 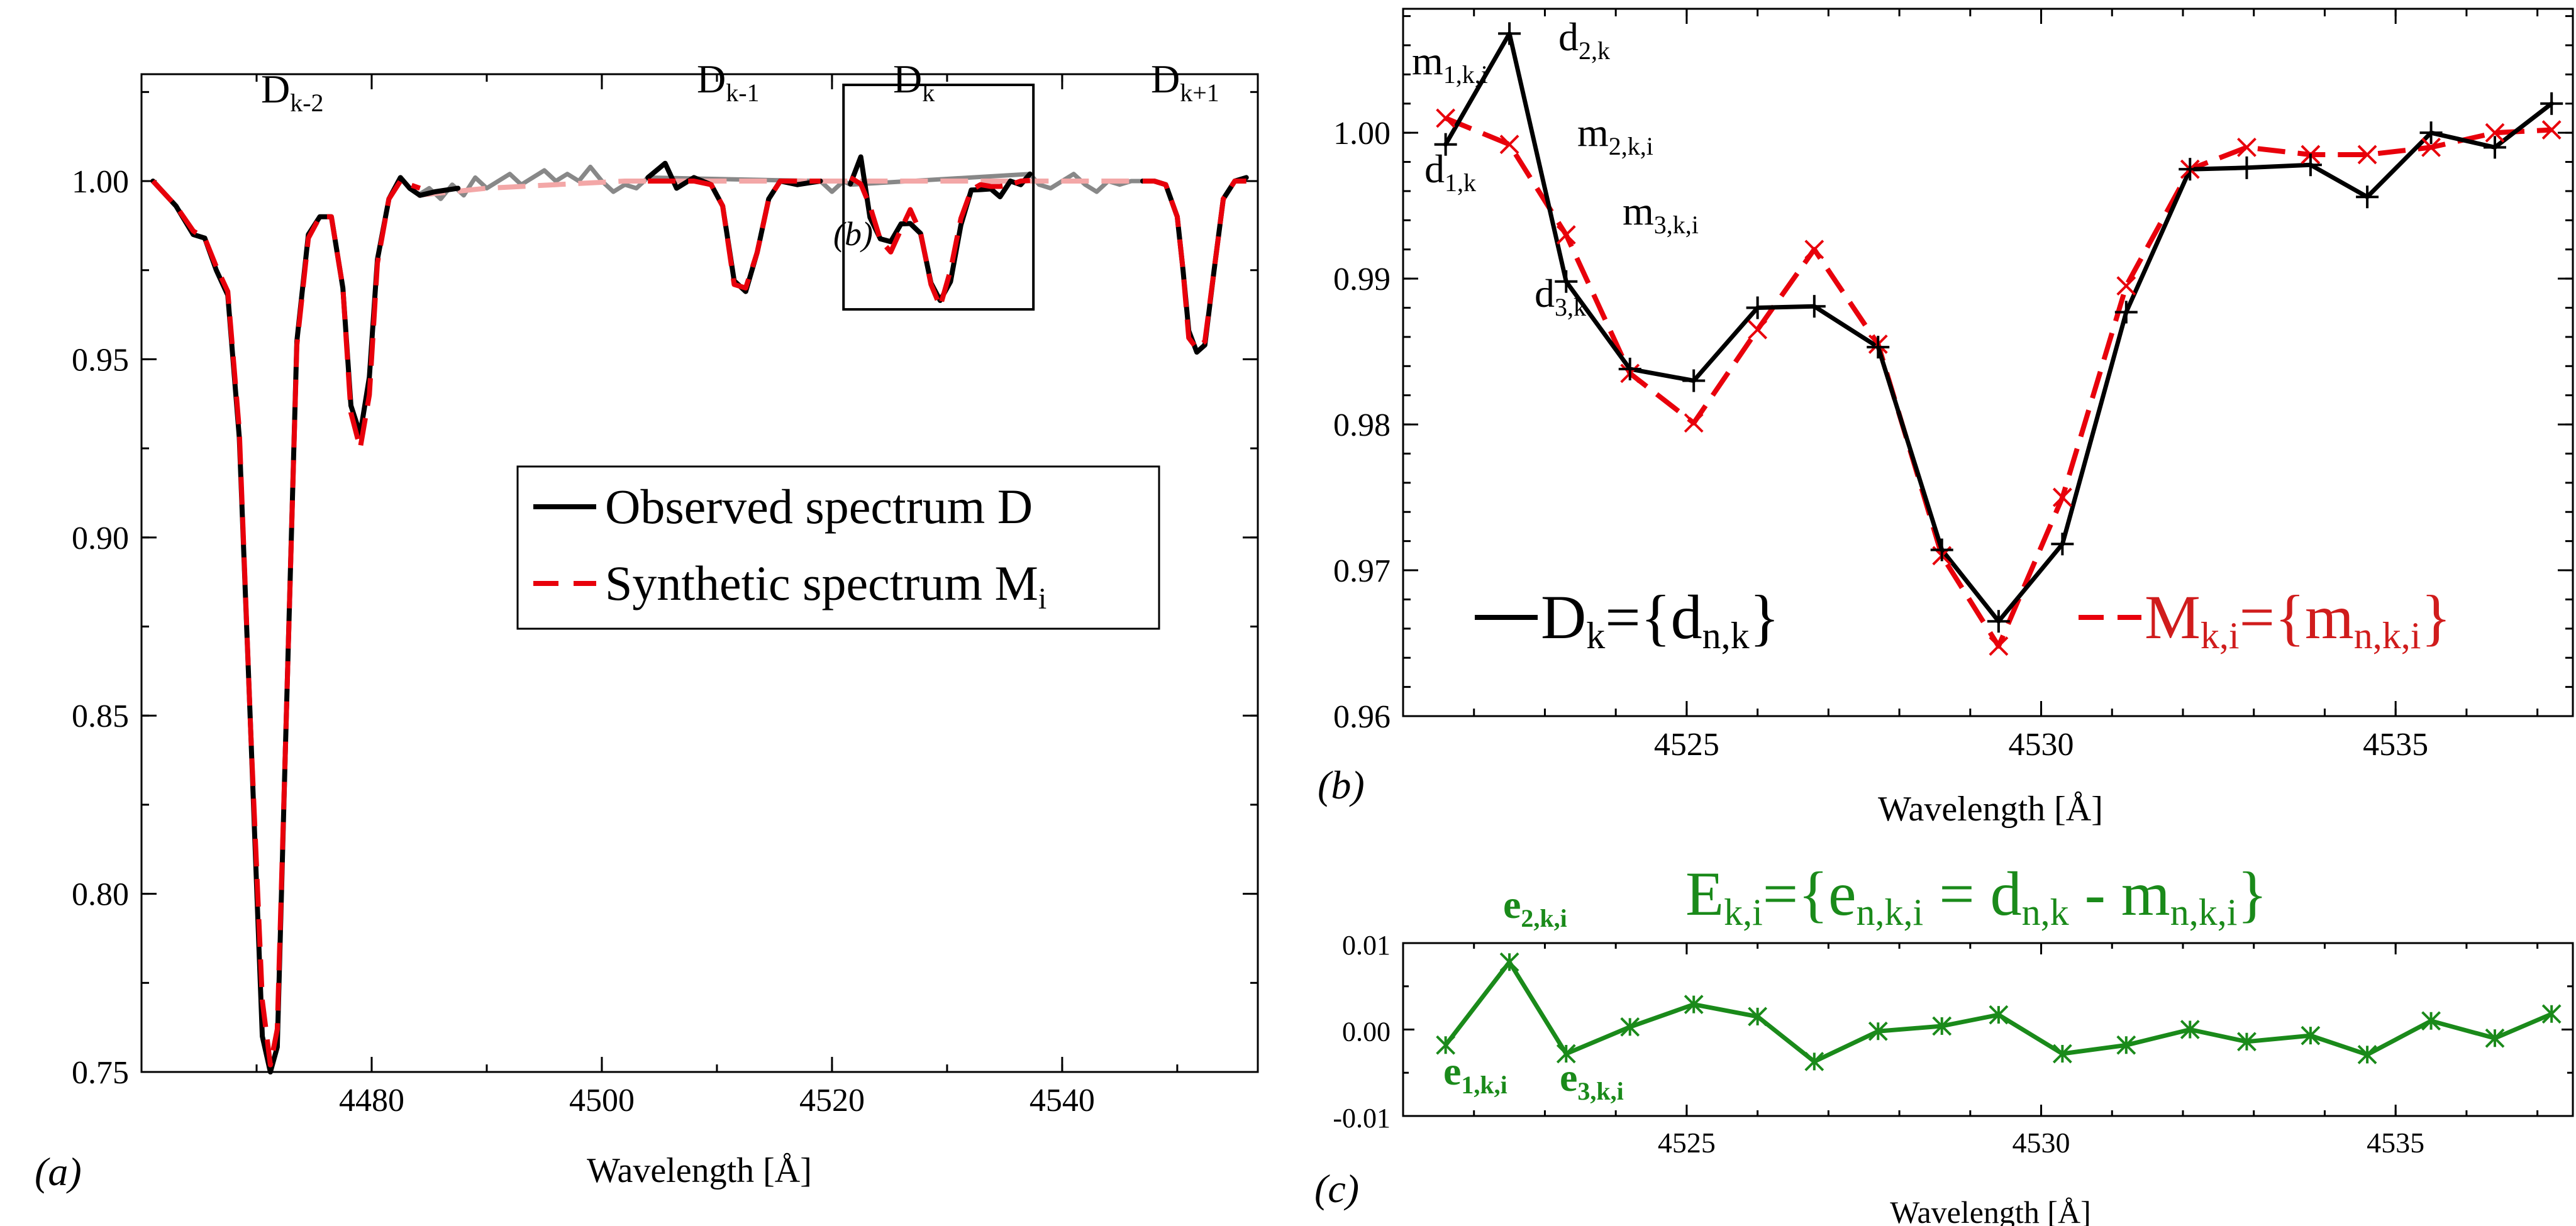 I want to click on label-d1k: d1,k, so click(x=1450, y=171).